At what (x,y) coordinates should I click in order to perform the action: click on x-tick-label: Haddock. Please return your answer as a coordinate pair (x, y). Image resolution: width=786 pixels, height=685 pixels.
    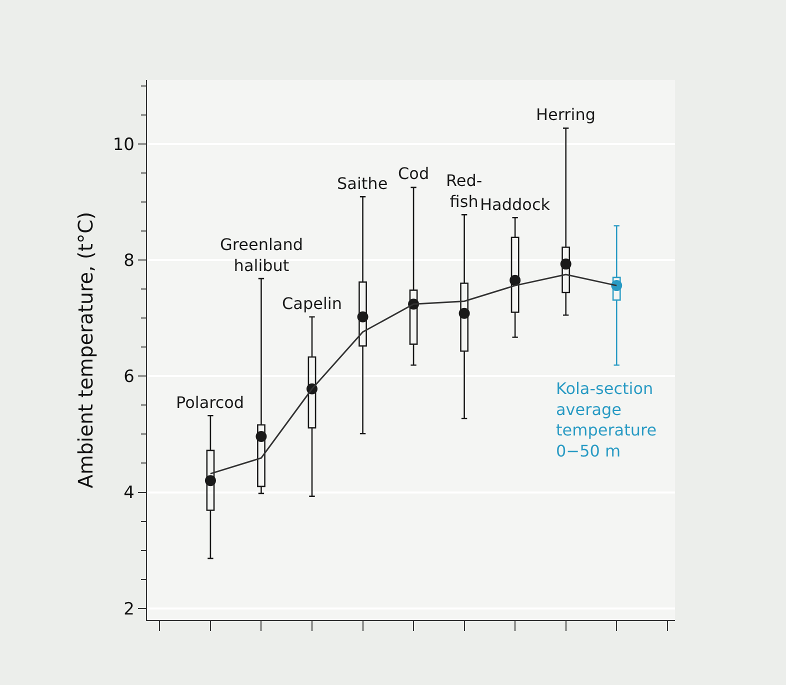
    Looking at the image, I should click on (515, 204).